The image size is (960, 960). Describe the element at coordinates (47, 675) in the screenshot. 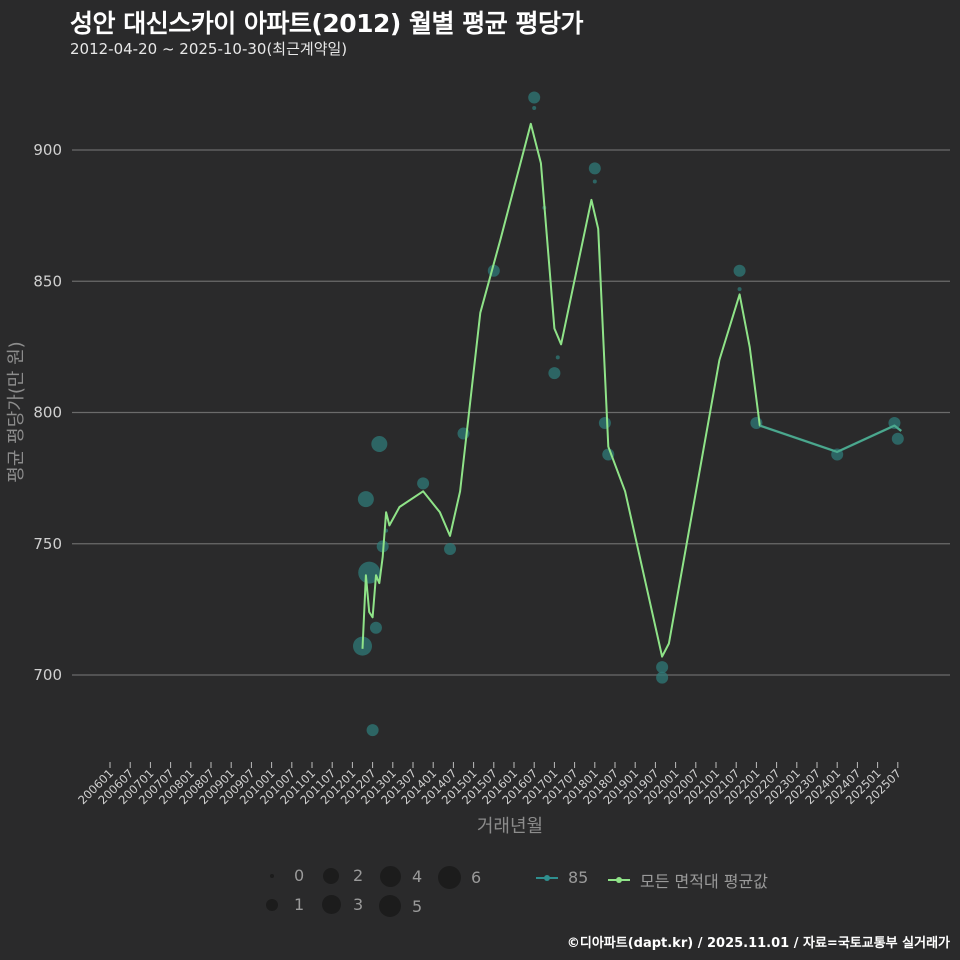

I see `y-tick-label: 700` at that location.